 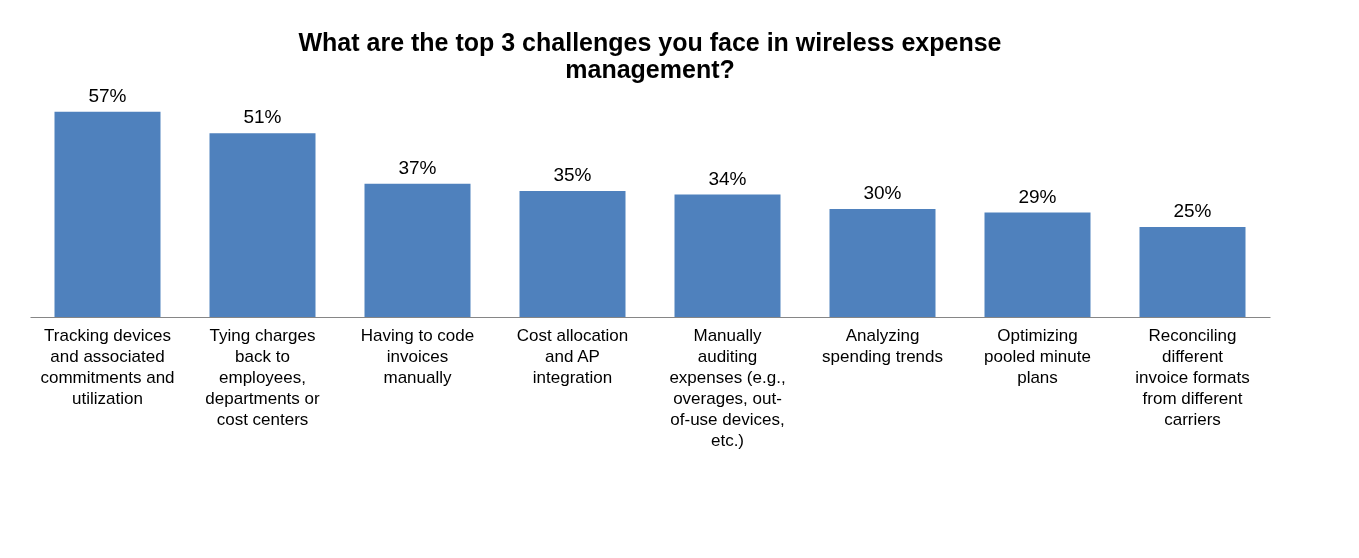 What do you see at coordinates (1192, 377) in the screenshot?
I see `x-tick-label: Reconciling different invoice formats from different carriers` at bounding box center [1192, 377].